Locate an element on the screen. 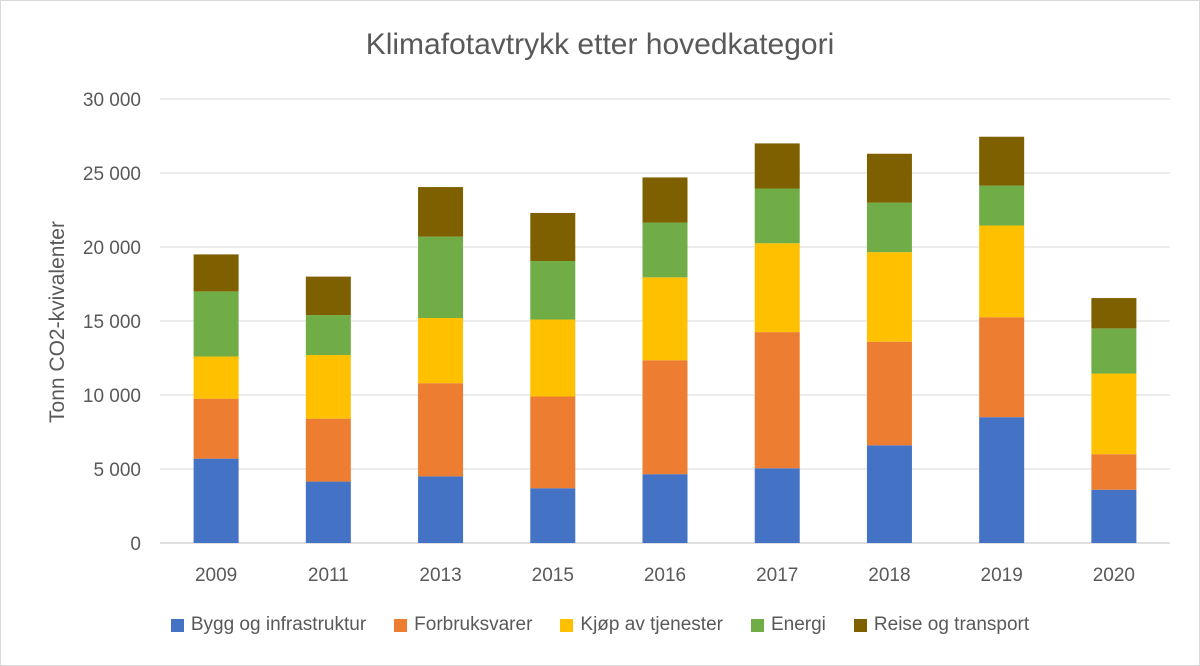 This screenshot has height=666, width=1200. y-tick-label: 15 000 is located at coordinates (112, 322).